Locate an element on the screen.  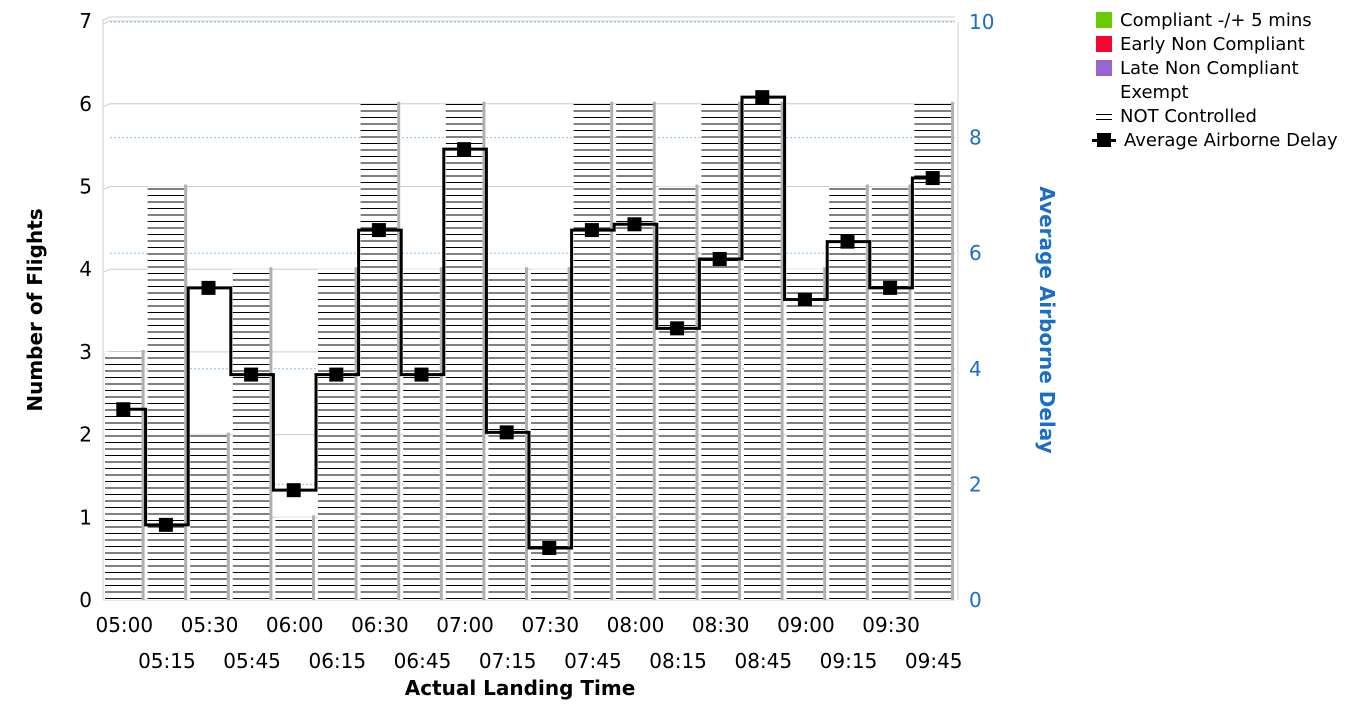
y-tick-label: 2 is located at coordinates (85, 435).